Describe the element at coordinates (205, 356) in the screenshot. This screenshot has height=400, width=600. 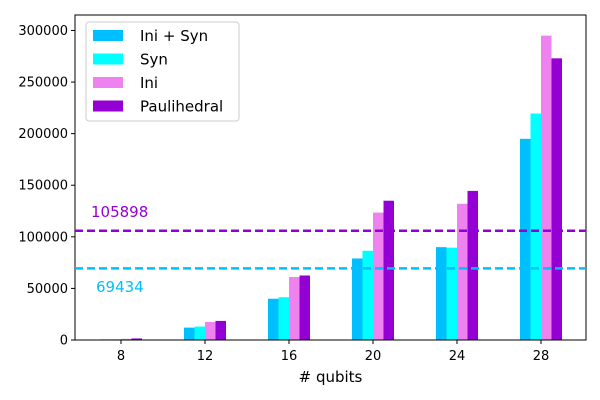
I see `x-tick-label: 12` at that location.